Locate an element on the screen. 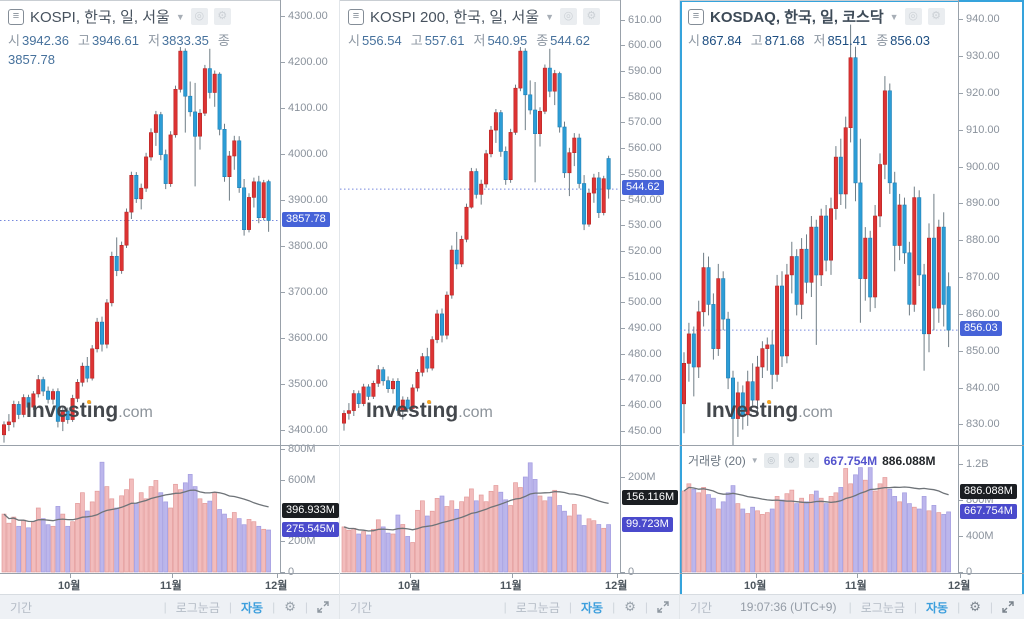 The image size is (1024, 621). last-volume-label: 667.754M is located at coordinates (988, 511).